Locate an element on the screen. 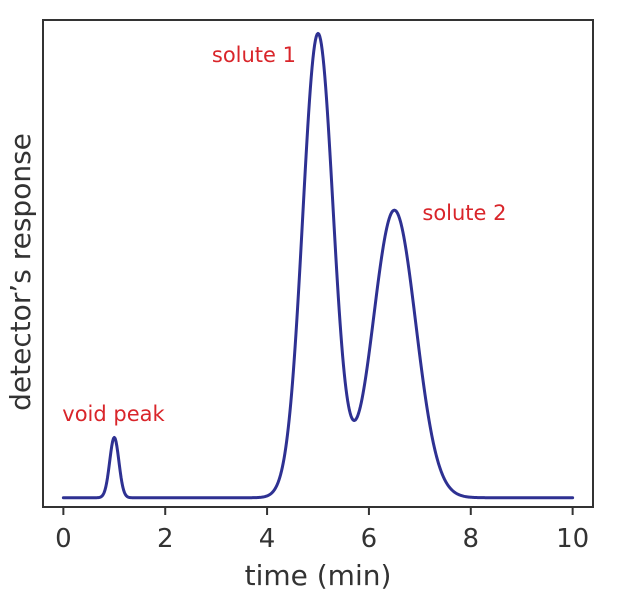  x-tick-label: 10 is located at coordinates (572, 539).